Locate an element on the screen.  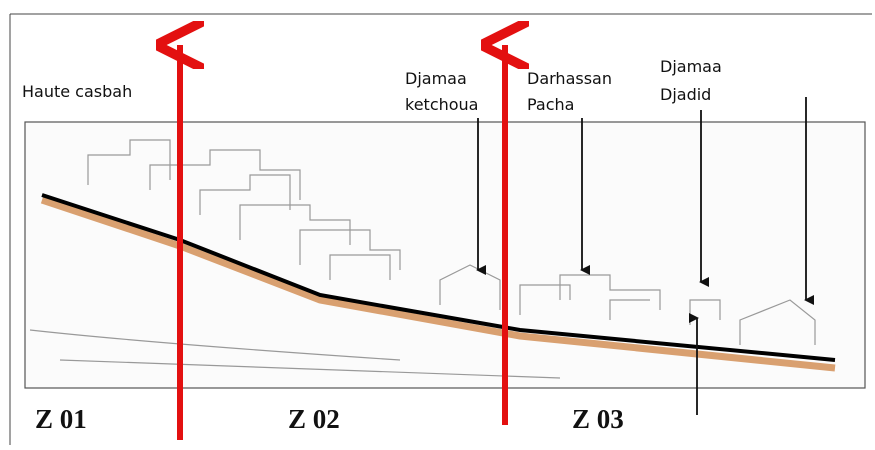
label: Djadid is located at coordinates (685, 94).